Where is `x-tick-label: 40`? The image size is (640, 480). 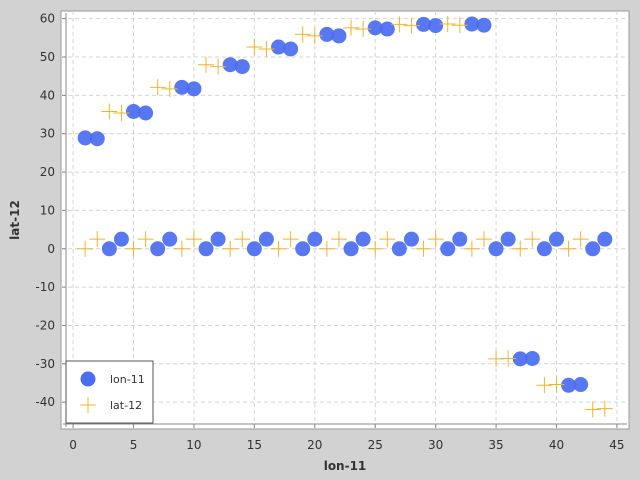 x-tick-label: 40 is located at coordinates (556, 445).